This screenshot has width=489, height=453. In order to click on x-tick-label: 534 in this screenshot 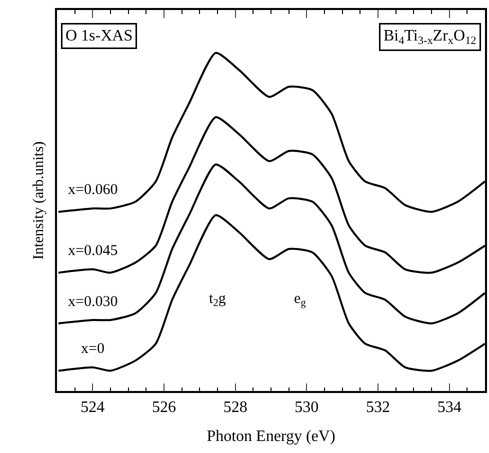, I will do `click(449, 407)`.